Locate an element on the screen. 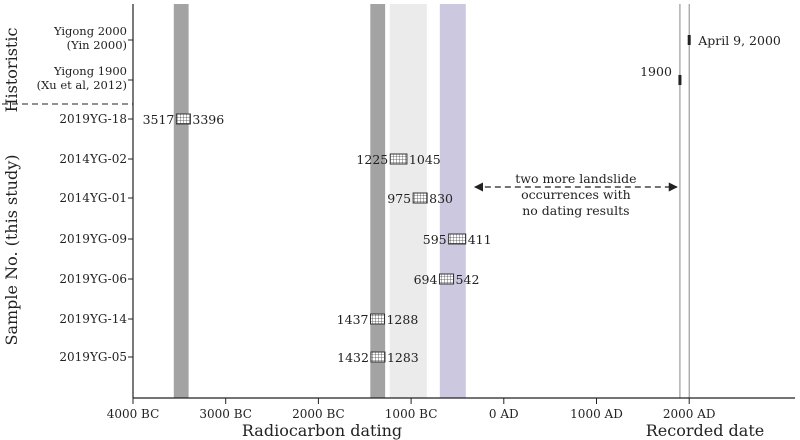  x-axis-title-radiocarbon: Radiocarbon dating is located at coordinates (322, 430).